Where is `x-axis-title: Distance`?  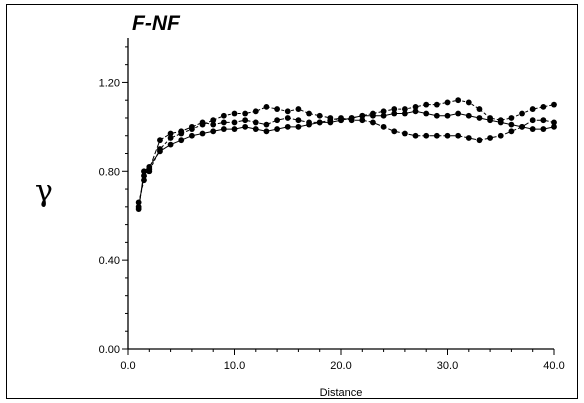 x-axis-title: Distance is located at coordinates (341, 393).